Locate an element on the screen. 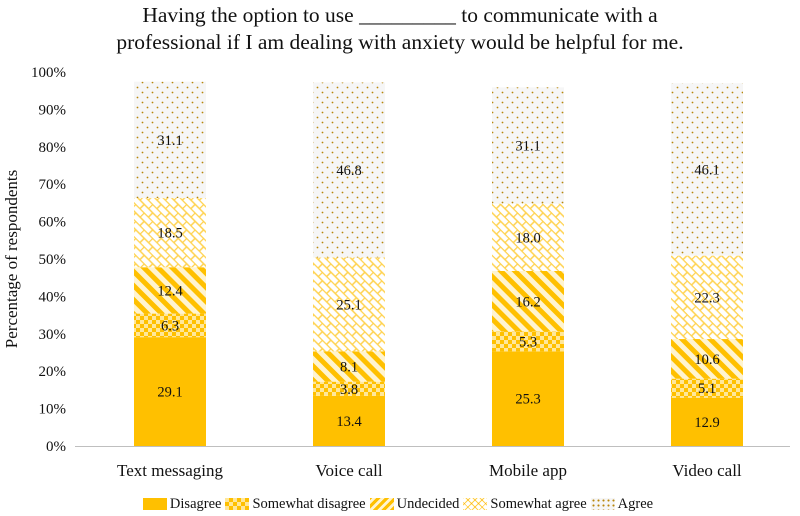  legend-label: Somewhat agree is located at coordinates (538, 503).